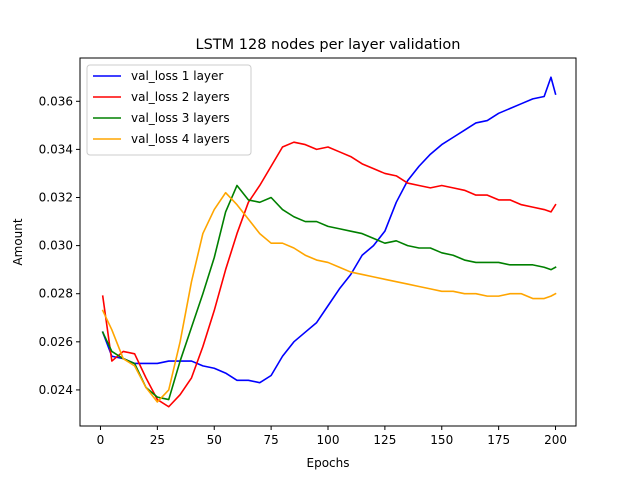 This screenshot has height=480, width=640. Describe the element at coordinates (328, 463) in the screenshot. I see `x-axis-title: Epochs` at that location.